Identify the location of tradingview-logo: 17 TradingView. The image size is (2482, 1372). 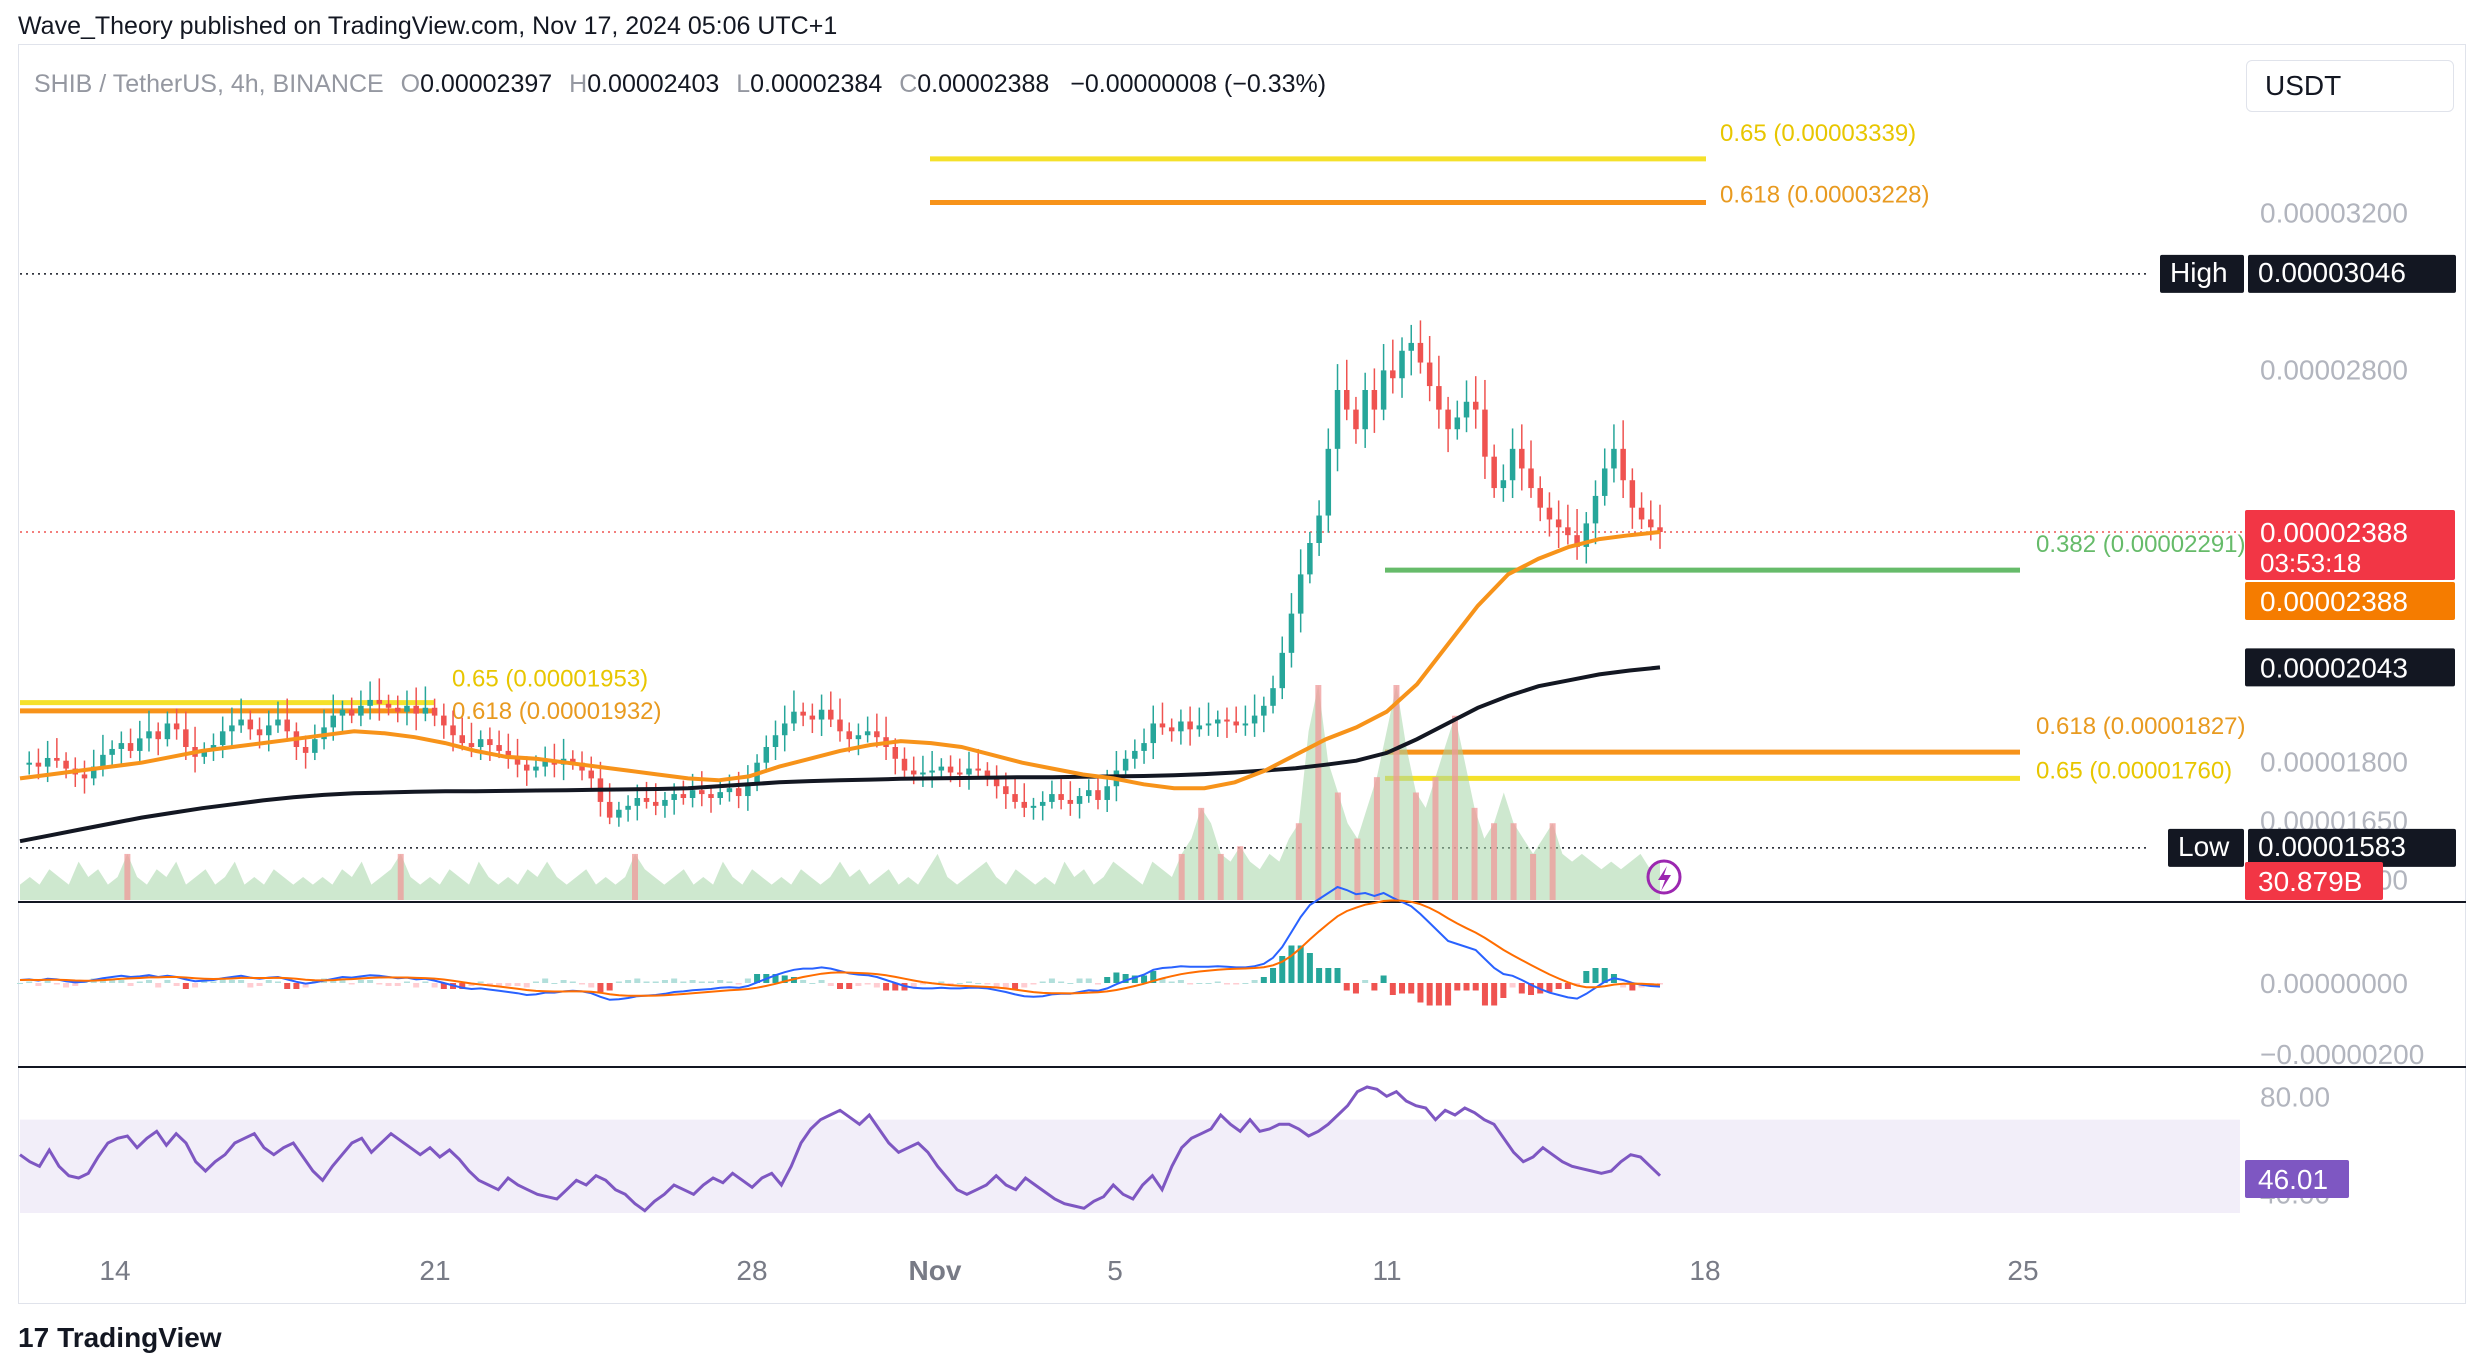
(120, 1338).